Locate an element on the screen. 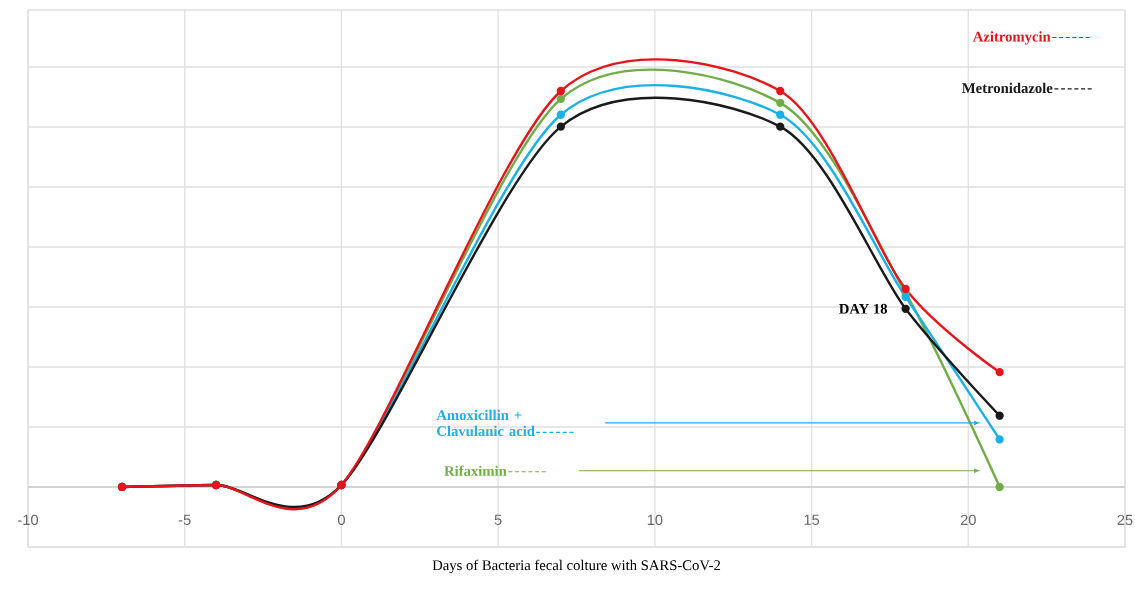  legend-label: Azitromycin is located at coordinates (1011, 38).